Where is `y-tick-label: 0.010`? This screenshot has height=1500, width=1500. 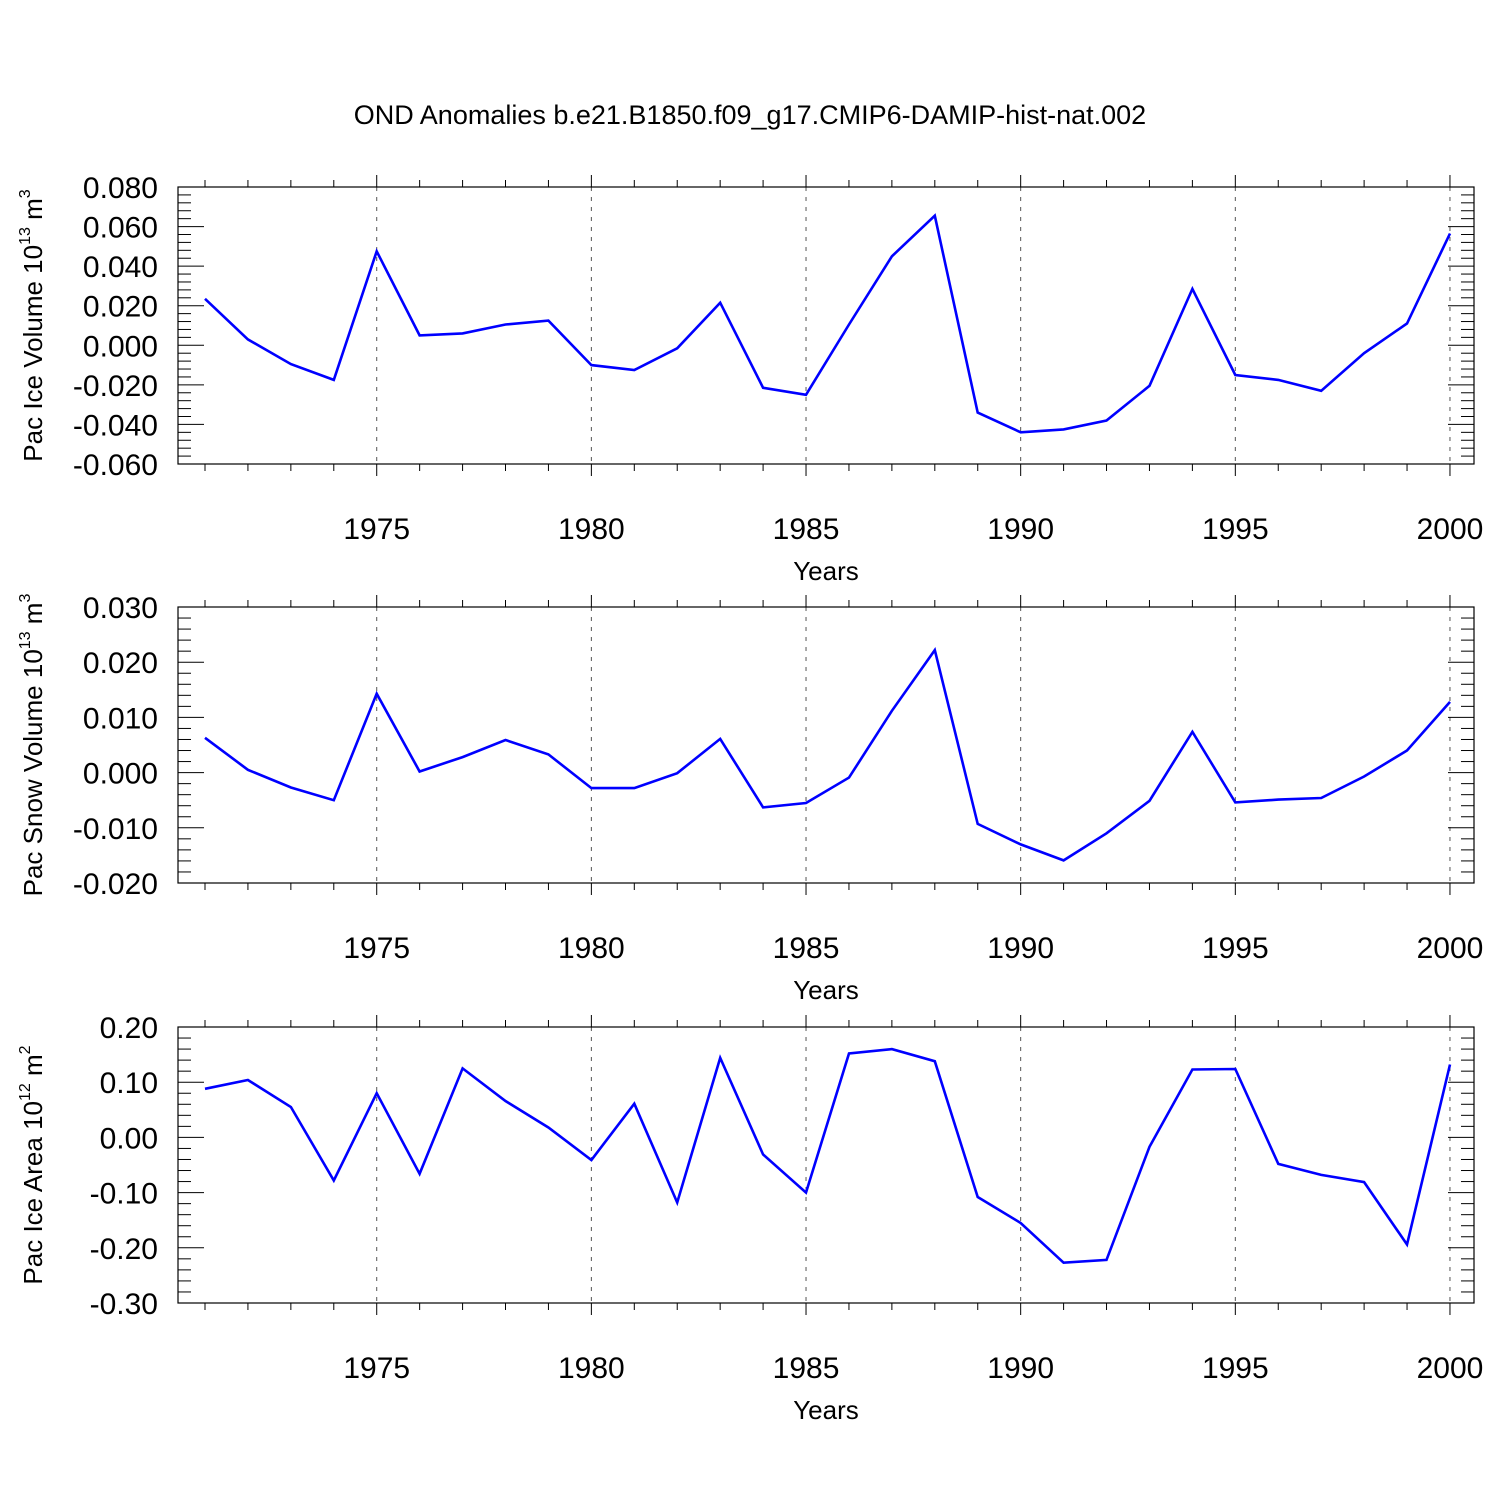
y-tick-label: 0.010 is located at coordinates (120, 718).